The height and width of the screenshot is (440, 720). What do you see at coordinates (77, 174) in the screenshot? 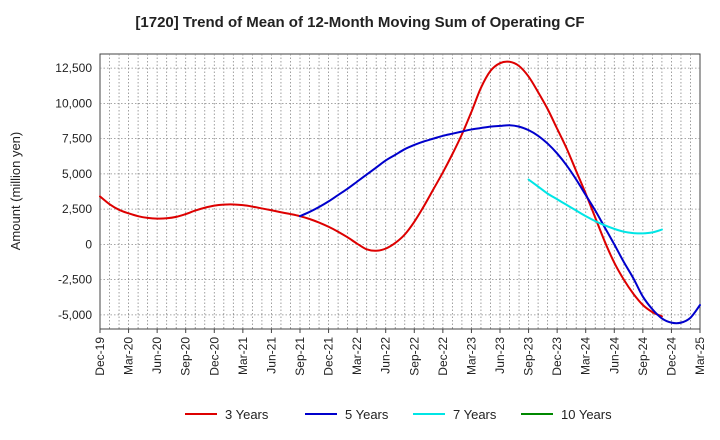
I see `y-tick-label: 5,000` at bounding box center [77, 174].